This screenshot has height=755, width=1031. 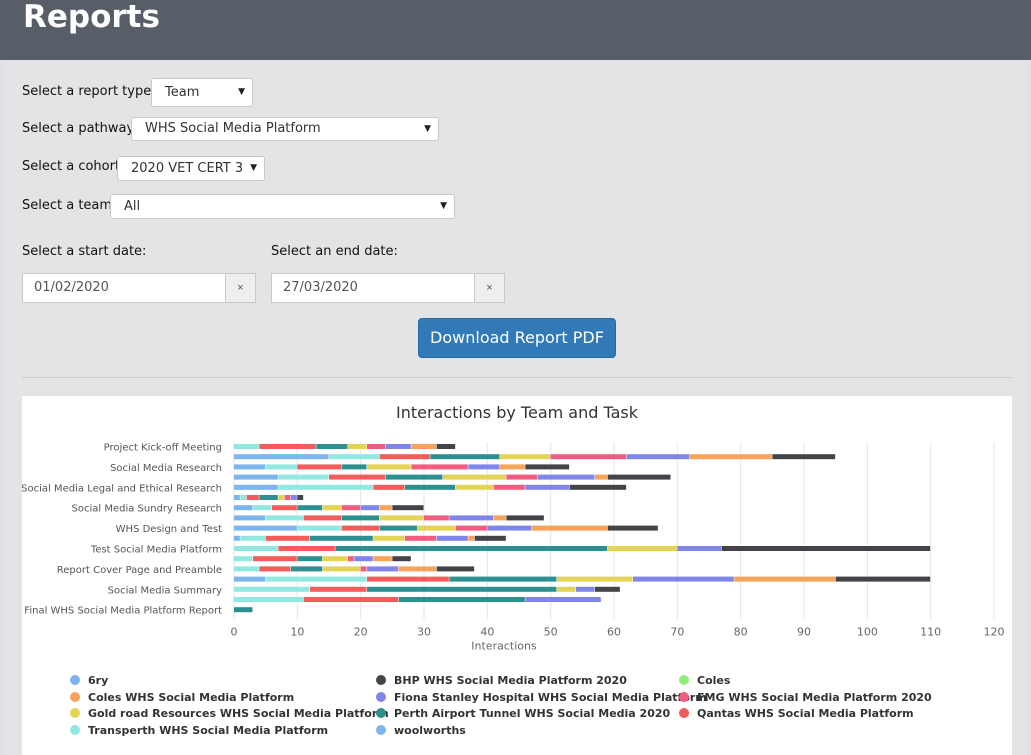 What do you see at coordinates (504, 645) in the screenshot?
I see `x-axis-label: Interactions` at bounding box center [504, 645].